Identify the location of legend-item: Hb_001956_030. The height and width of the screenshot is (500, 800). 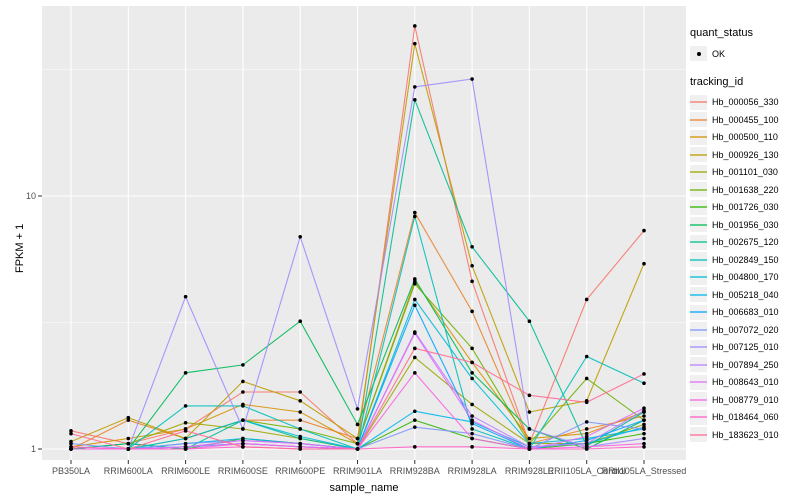
(744, 225).